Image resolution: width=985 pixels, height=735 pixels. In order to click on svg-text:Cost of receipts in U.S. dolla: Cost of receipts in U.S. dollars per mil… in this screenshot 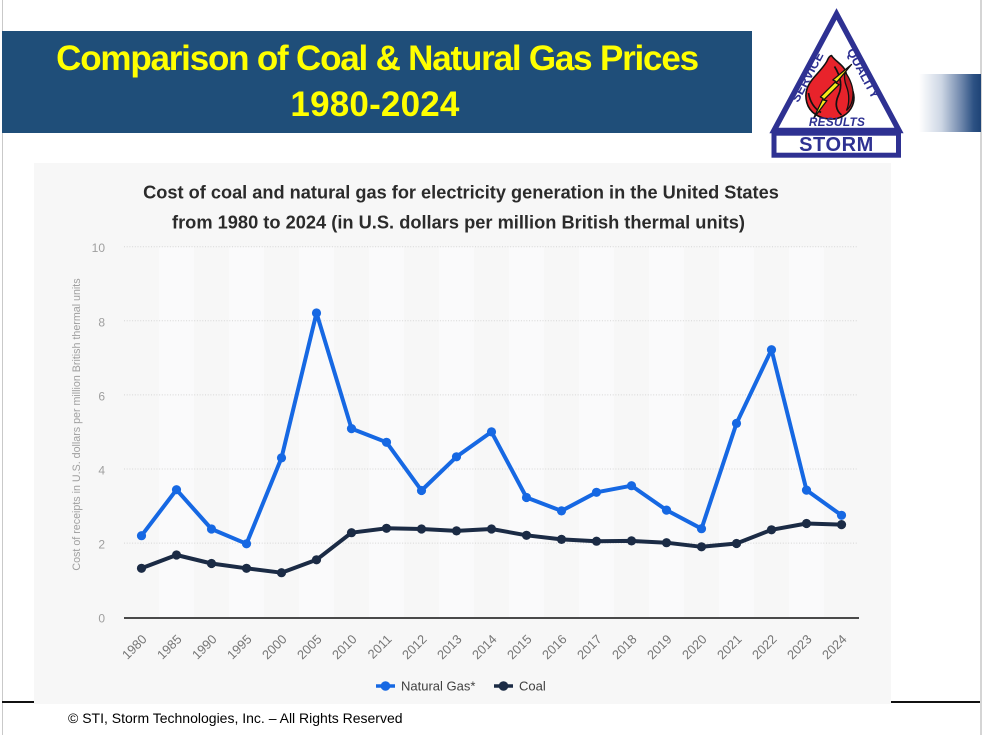, I will do `click(77, 424)`.